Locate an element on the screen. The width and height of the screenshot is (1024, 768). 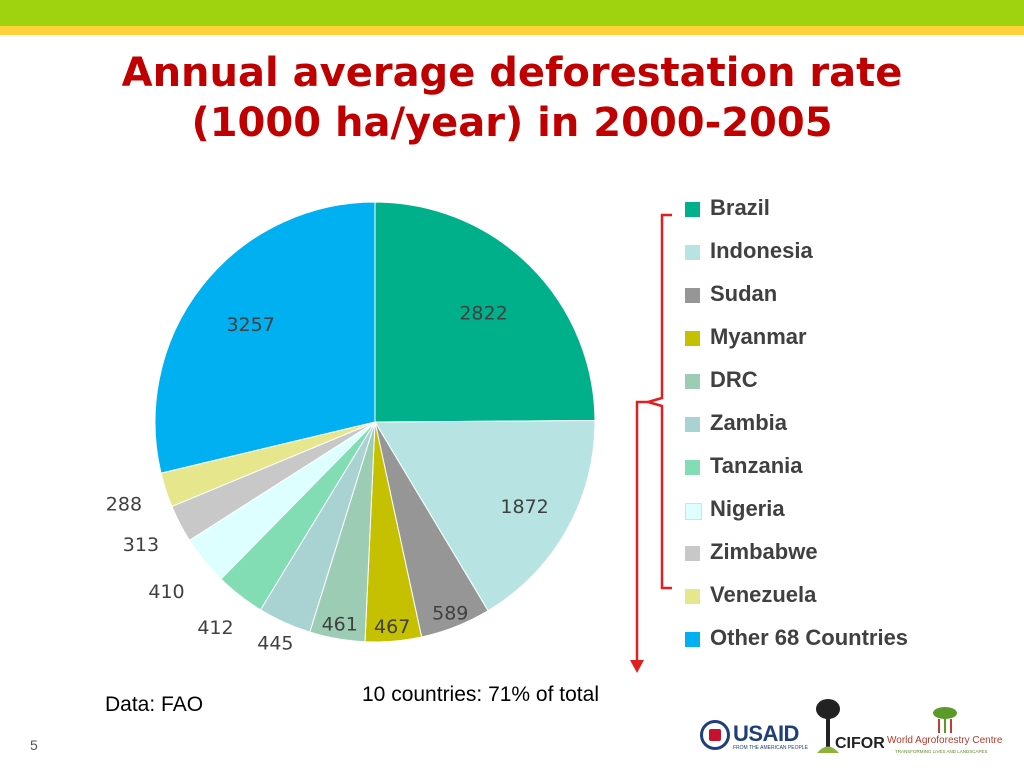
legend-item-zimbabwe: Zimbabwe is located at coordinates (835, 553).